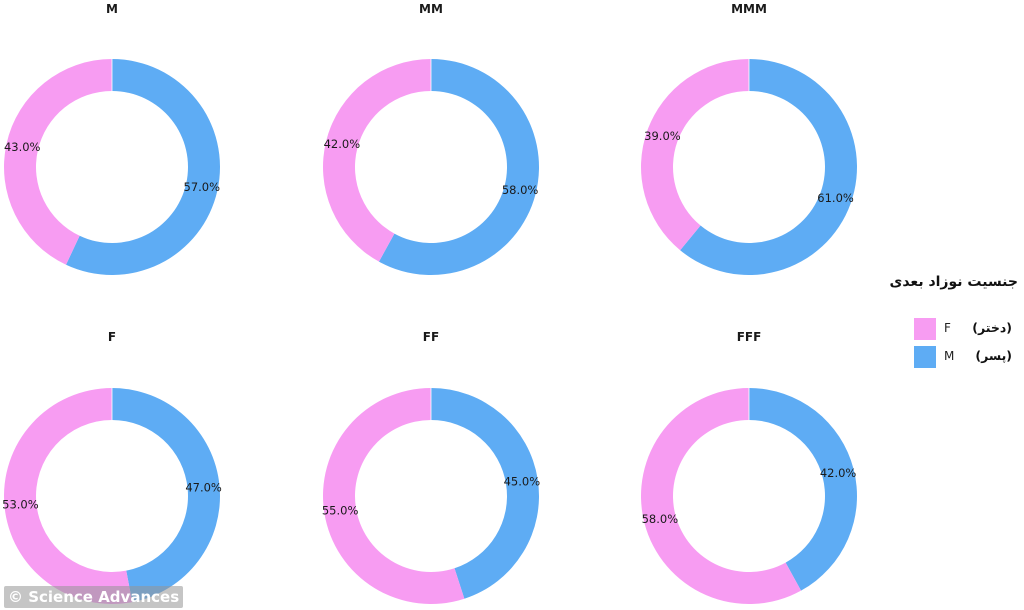  What do you see at coordinates (968, 330) in the screenshot?
I see `legend-item-female: F (دختر)` at bounding box center [968, 330].